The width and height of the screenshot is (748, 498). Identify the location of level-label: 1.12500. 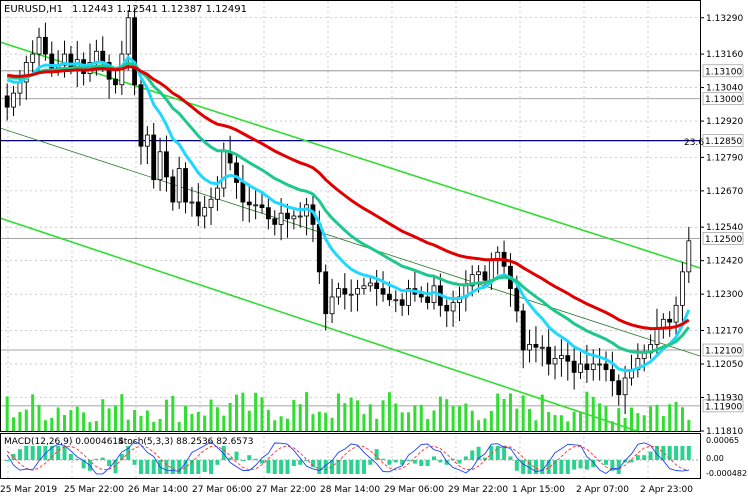
(723, 240).